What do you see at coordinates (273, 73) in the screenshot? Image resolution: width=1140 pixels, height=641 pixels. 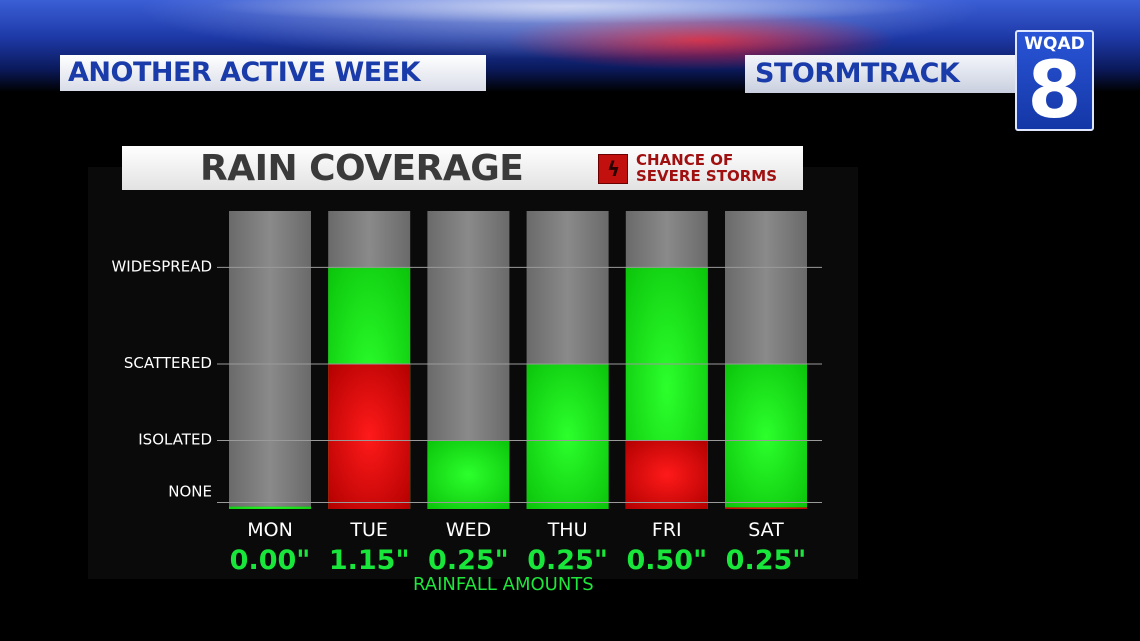 I see `headline-banner: ANOTHER ACTIVE WEEK` at bounding box center [273, 73].